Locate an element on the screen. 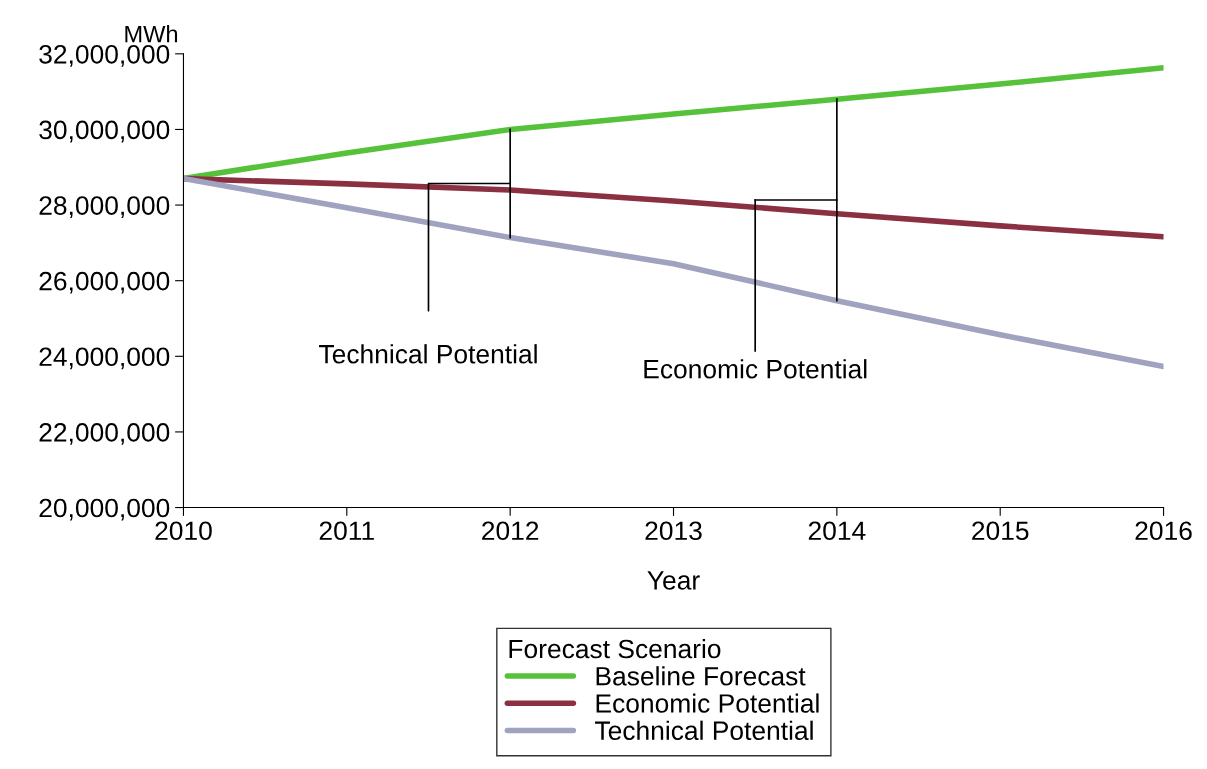 The width and height of the screenshot is (1207, 769). x-axis-title: Year is located at coordinates (673, 580).